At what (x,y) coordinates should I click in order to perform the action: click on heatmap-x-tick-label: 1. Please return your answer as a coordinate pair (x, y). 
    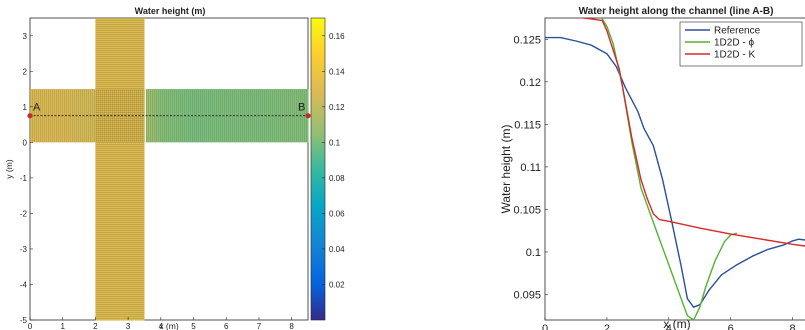
    Looking at the image, I should click on (62, 326).